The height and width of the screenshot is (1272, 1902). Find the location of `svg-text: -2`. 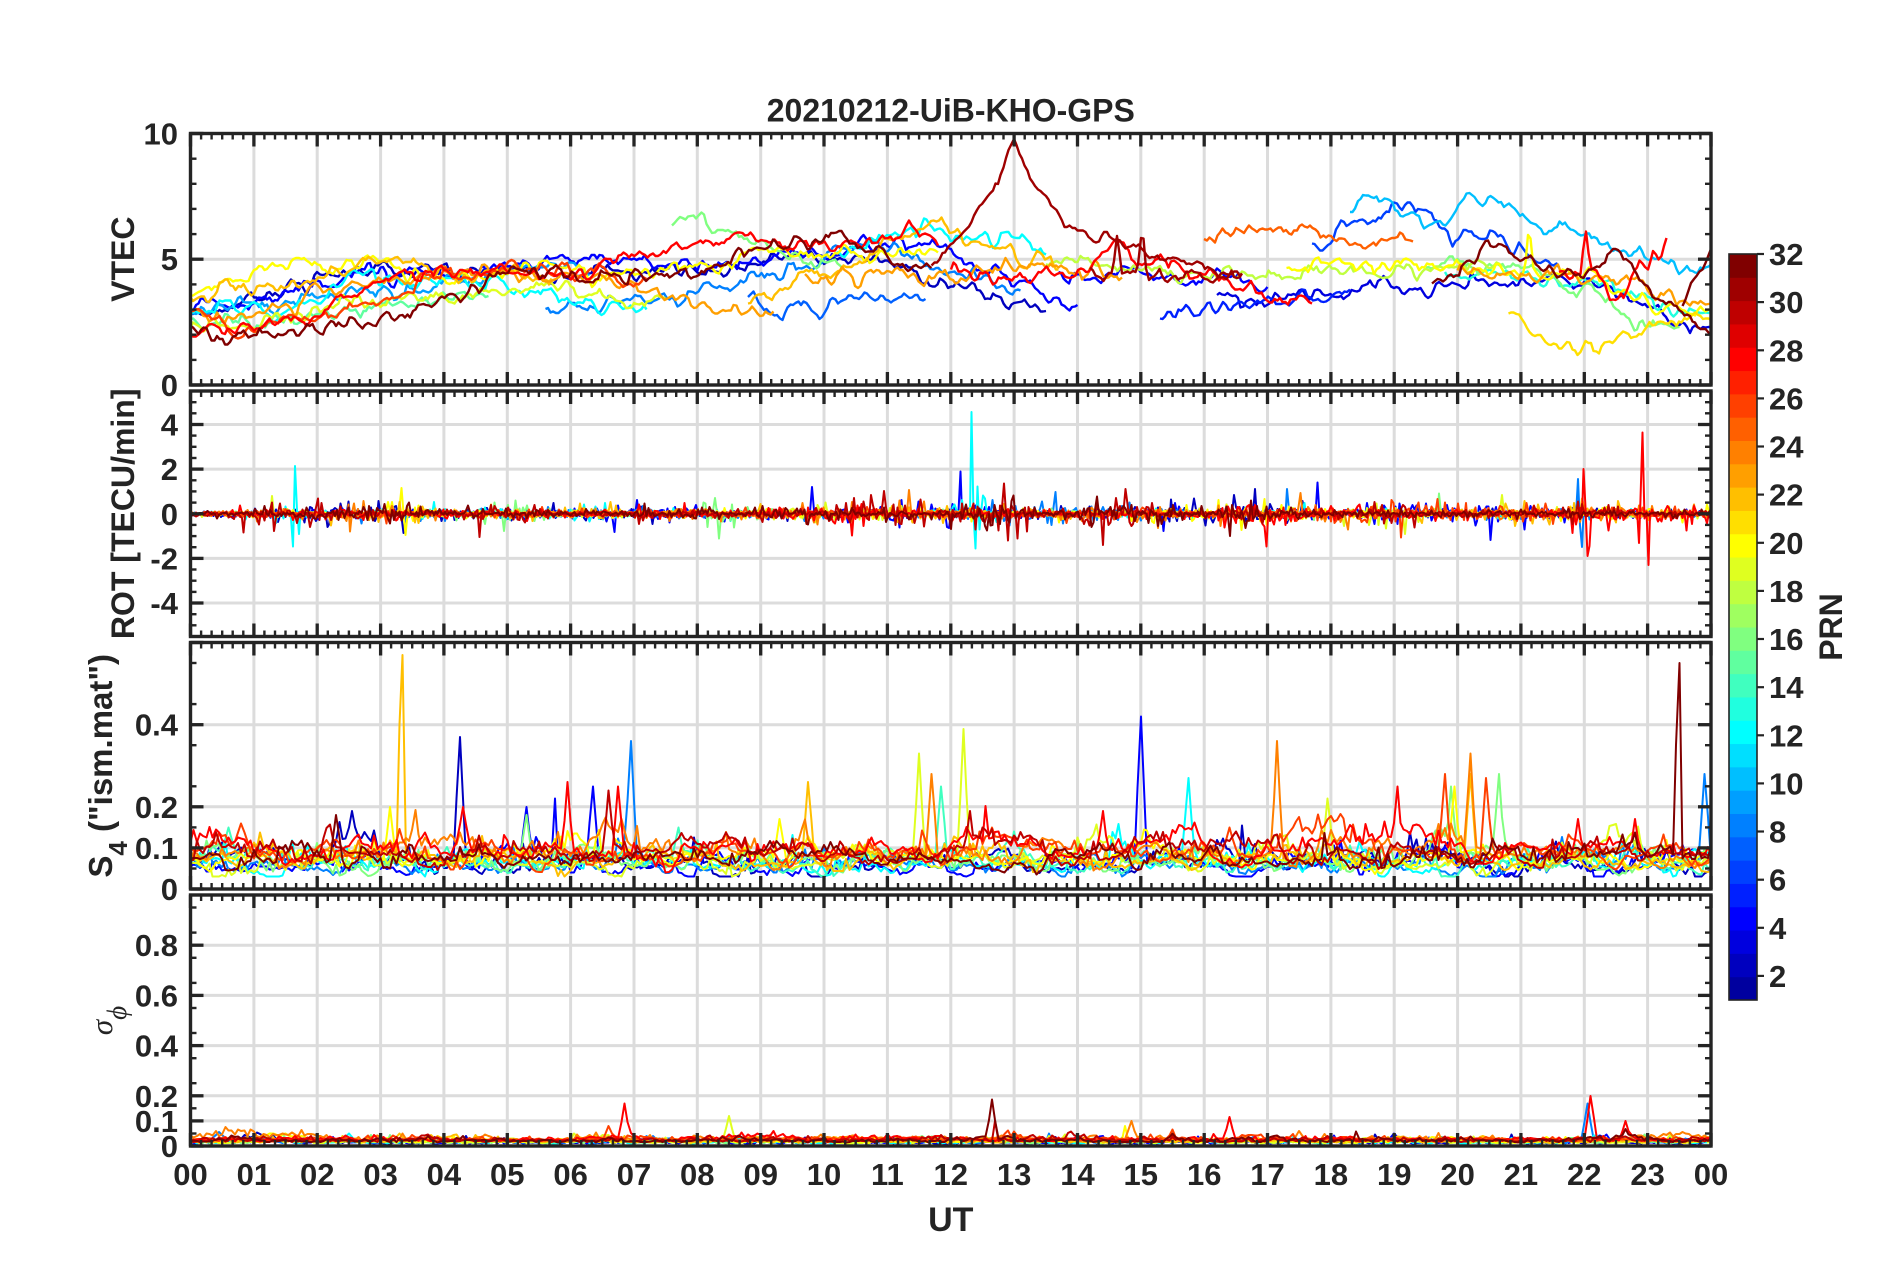

svg-text: -2 is located at coordinates (164, 558).